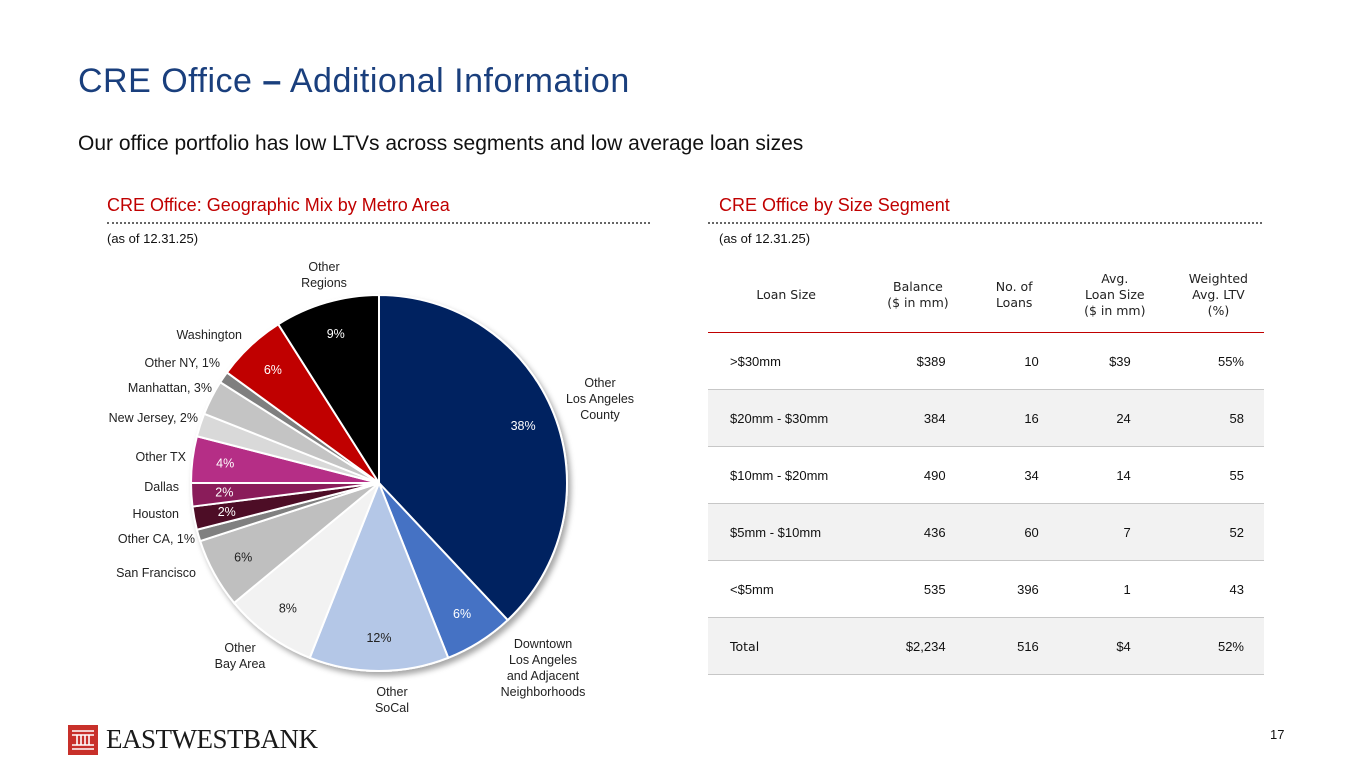 The image size is (1365, 768). I want to click on table-row: Total $2,234 516 $4 52%, so click(986, 646).